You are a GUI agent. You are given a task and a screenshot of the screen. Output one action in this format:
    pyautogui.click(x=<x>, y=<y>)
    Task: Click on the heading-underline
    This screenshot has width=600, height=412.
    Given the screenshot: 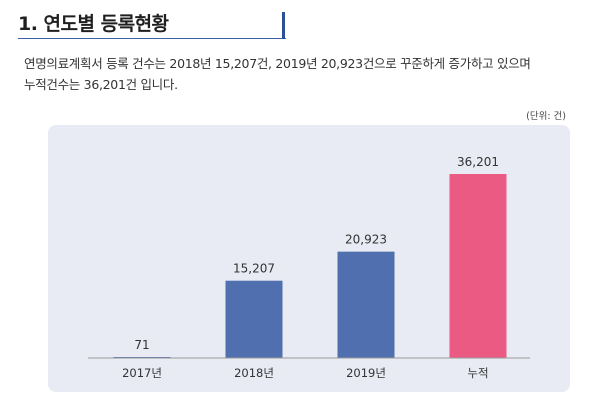 What is the action you would take?
    pyautogui.click(x=152, y=38)
    